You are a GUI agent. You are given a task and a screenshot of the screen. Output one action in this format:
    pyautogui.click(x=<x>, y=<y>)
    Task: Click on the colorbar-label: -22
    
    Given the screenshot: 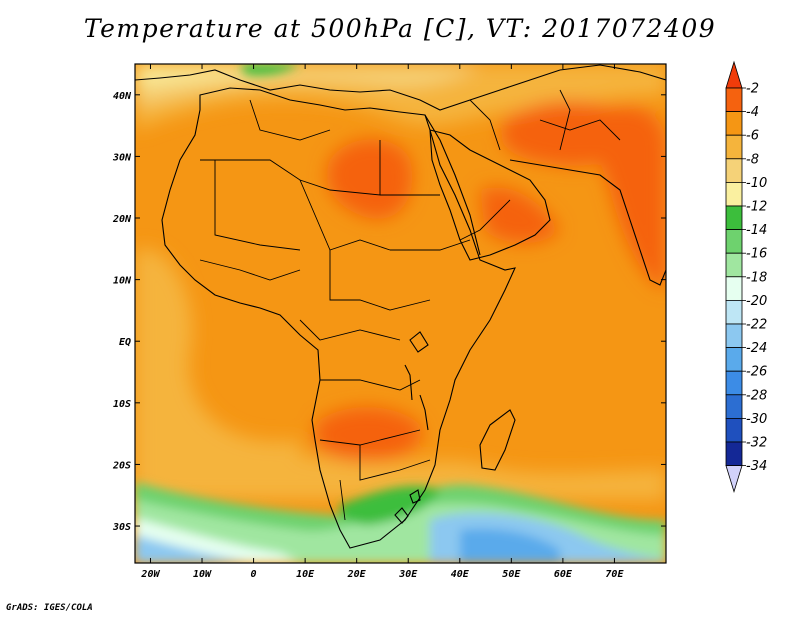 What is the action you would take?
    pyautogui.click(x=756, y=325)
    